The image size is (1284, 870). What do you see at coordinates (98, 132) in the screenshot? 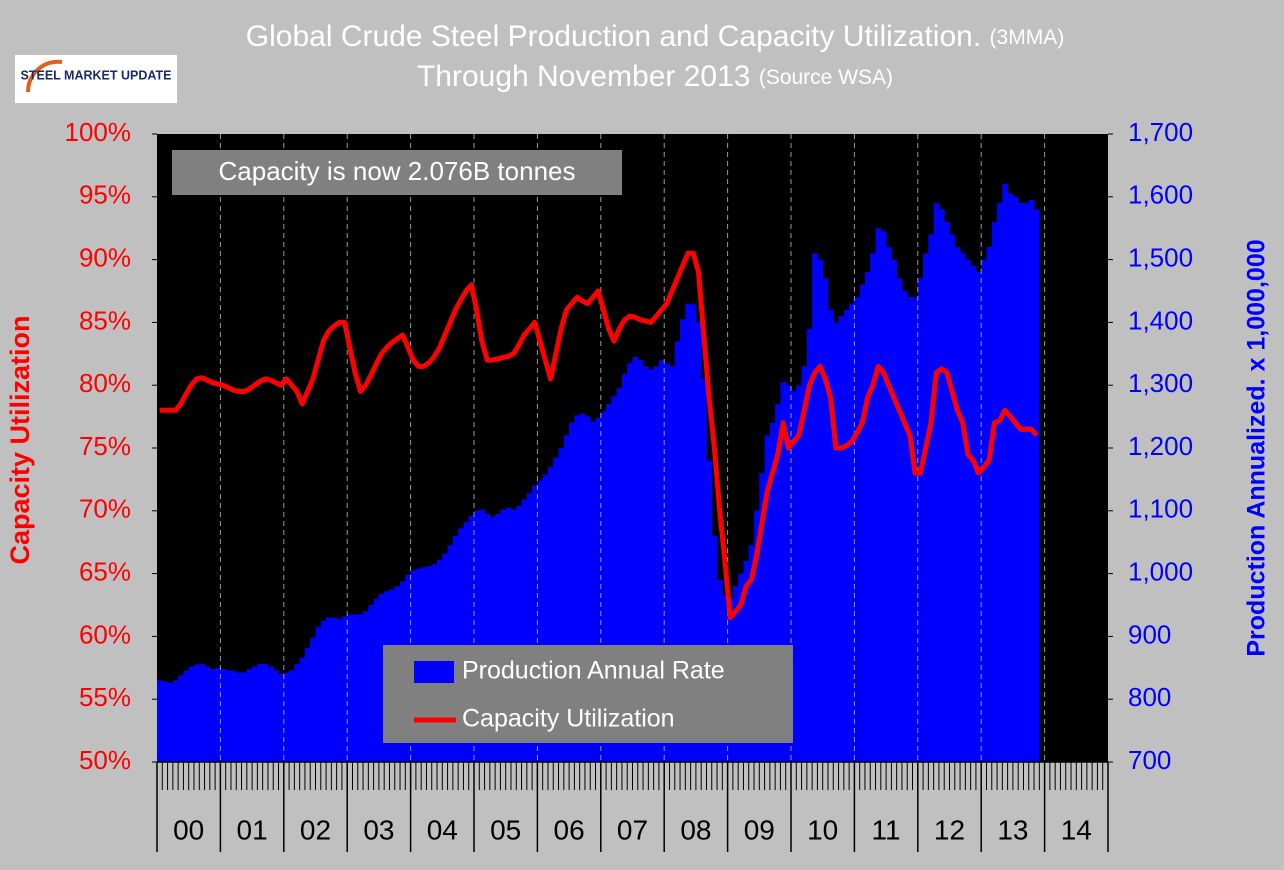
I see `y-tick-label: 100%` at bounding box center [98, 132].